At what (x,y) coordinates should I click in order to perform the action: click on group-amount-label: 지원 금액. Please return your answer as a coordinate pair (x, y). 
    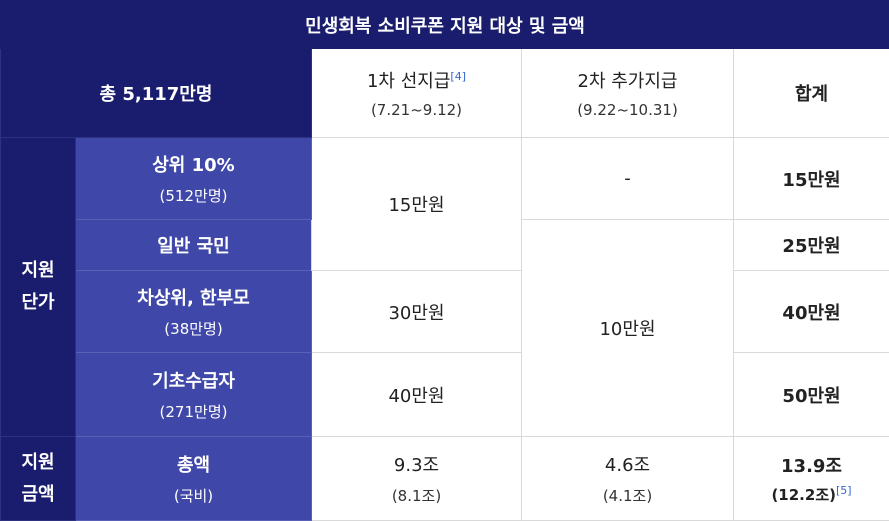
    Looking at the image, I should click on (38, 478).